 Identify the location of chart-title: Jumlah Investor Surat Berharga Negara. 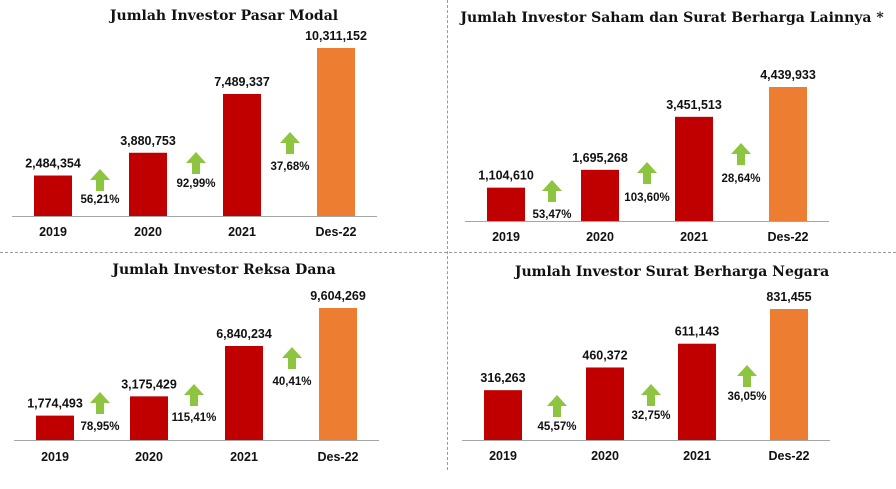
(672, 272).